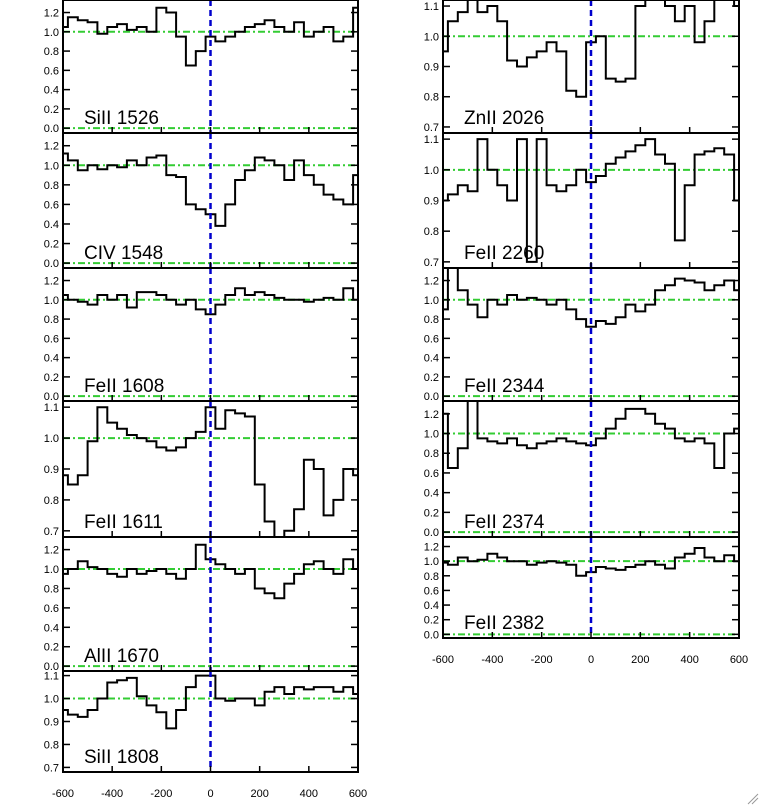 Image resolution: width=761 pixels, height=807 pixels. What do you see at coordinates (582, 588) in the screenshot?
I see `panel-feii-2382: 0.0 0.2 0.4 0.6 0.8 1.0 1.2 FeII 2382` at bounding box center [582, 588].